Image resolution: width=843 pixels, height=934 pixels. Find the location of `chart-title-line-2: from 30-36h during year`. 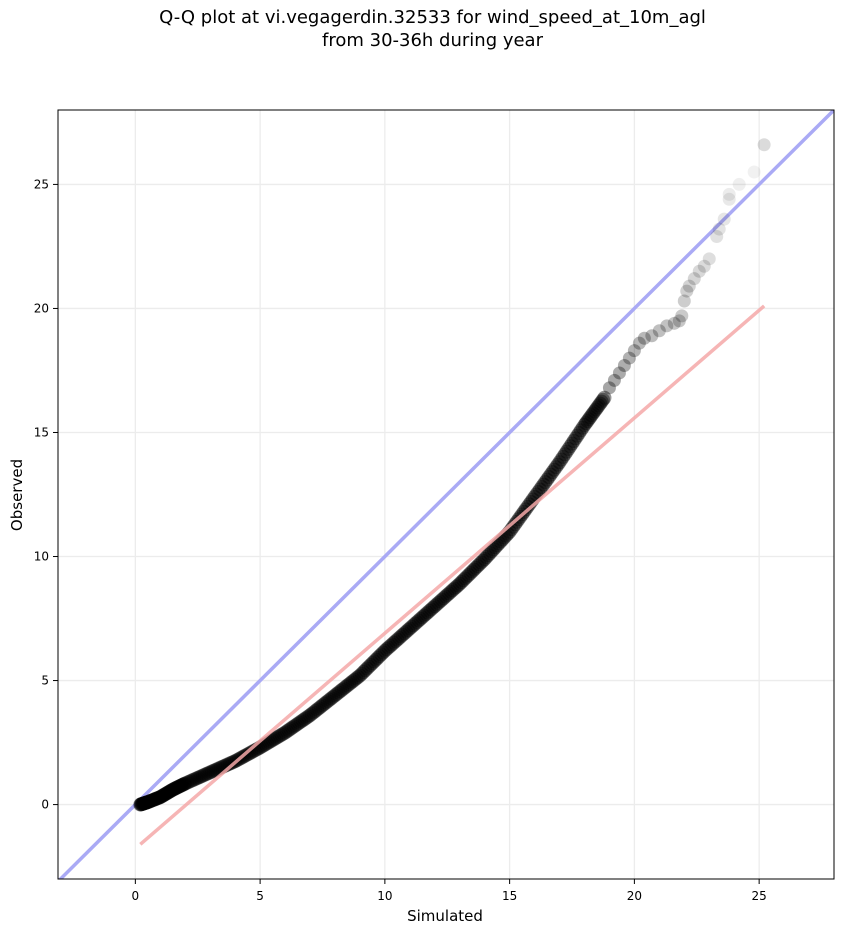

chart-title-line-2: from 30-36h during year is located at coordinates (432, 40).